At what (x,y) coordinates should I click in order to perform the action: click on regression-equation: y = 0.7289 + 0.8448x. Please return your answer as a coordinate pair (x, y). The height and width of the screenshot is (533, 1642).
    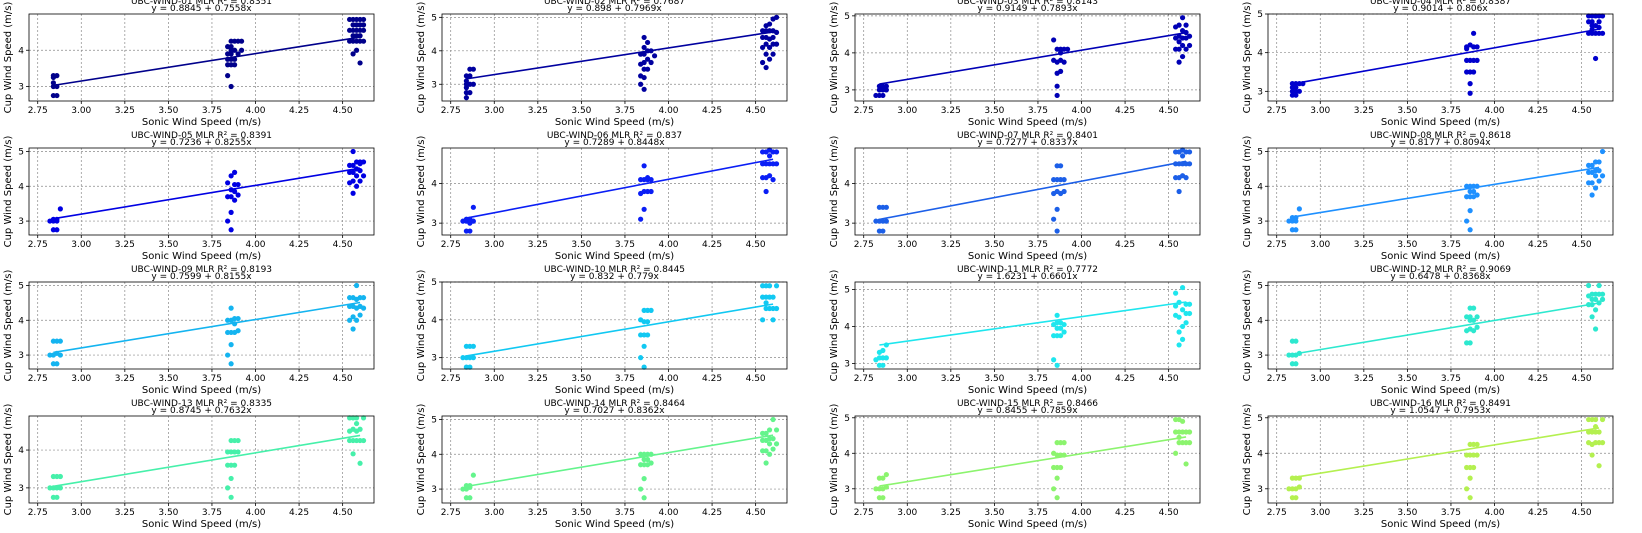
    Looking at the image, I should click on (614, 143).